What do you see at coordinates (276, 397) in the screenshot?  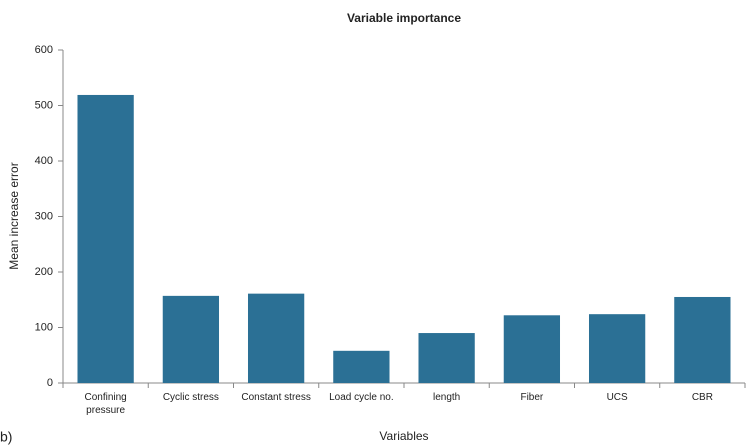 I see `x-tick-label: Constant stress` at bounding box center [276, 397].